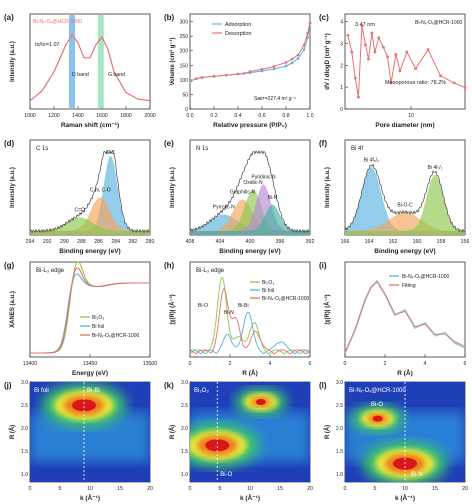 Image resolution: width=472 pixels, height=504 pixels. Describe the element at coordinates (425, 277) in the screenshot. I see `legend-label: Bi-Nₓ-Oₓ@HCR-1000` at that location.